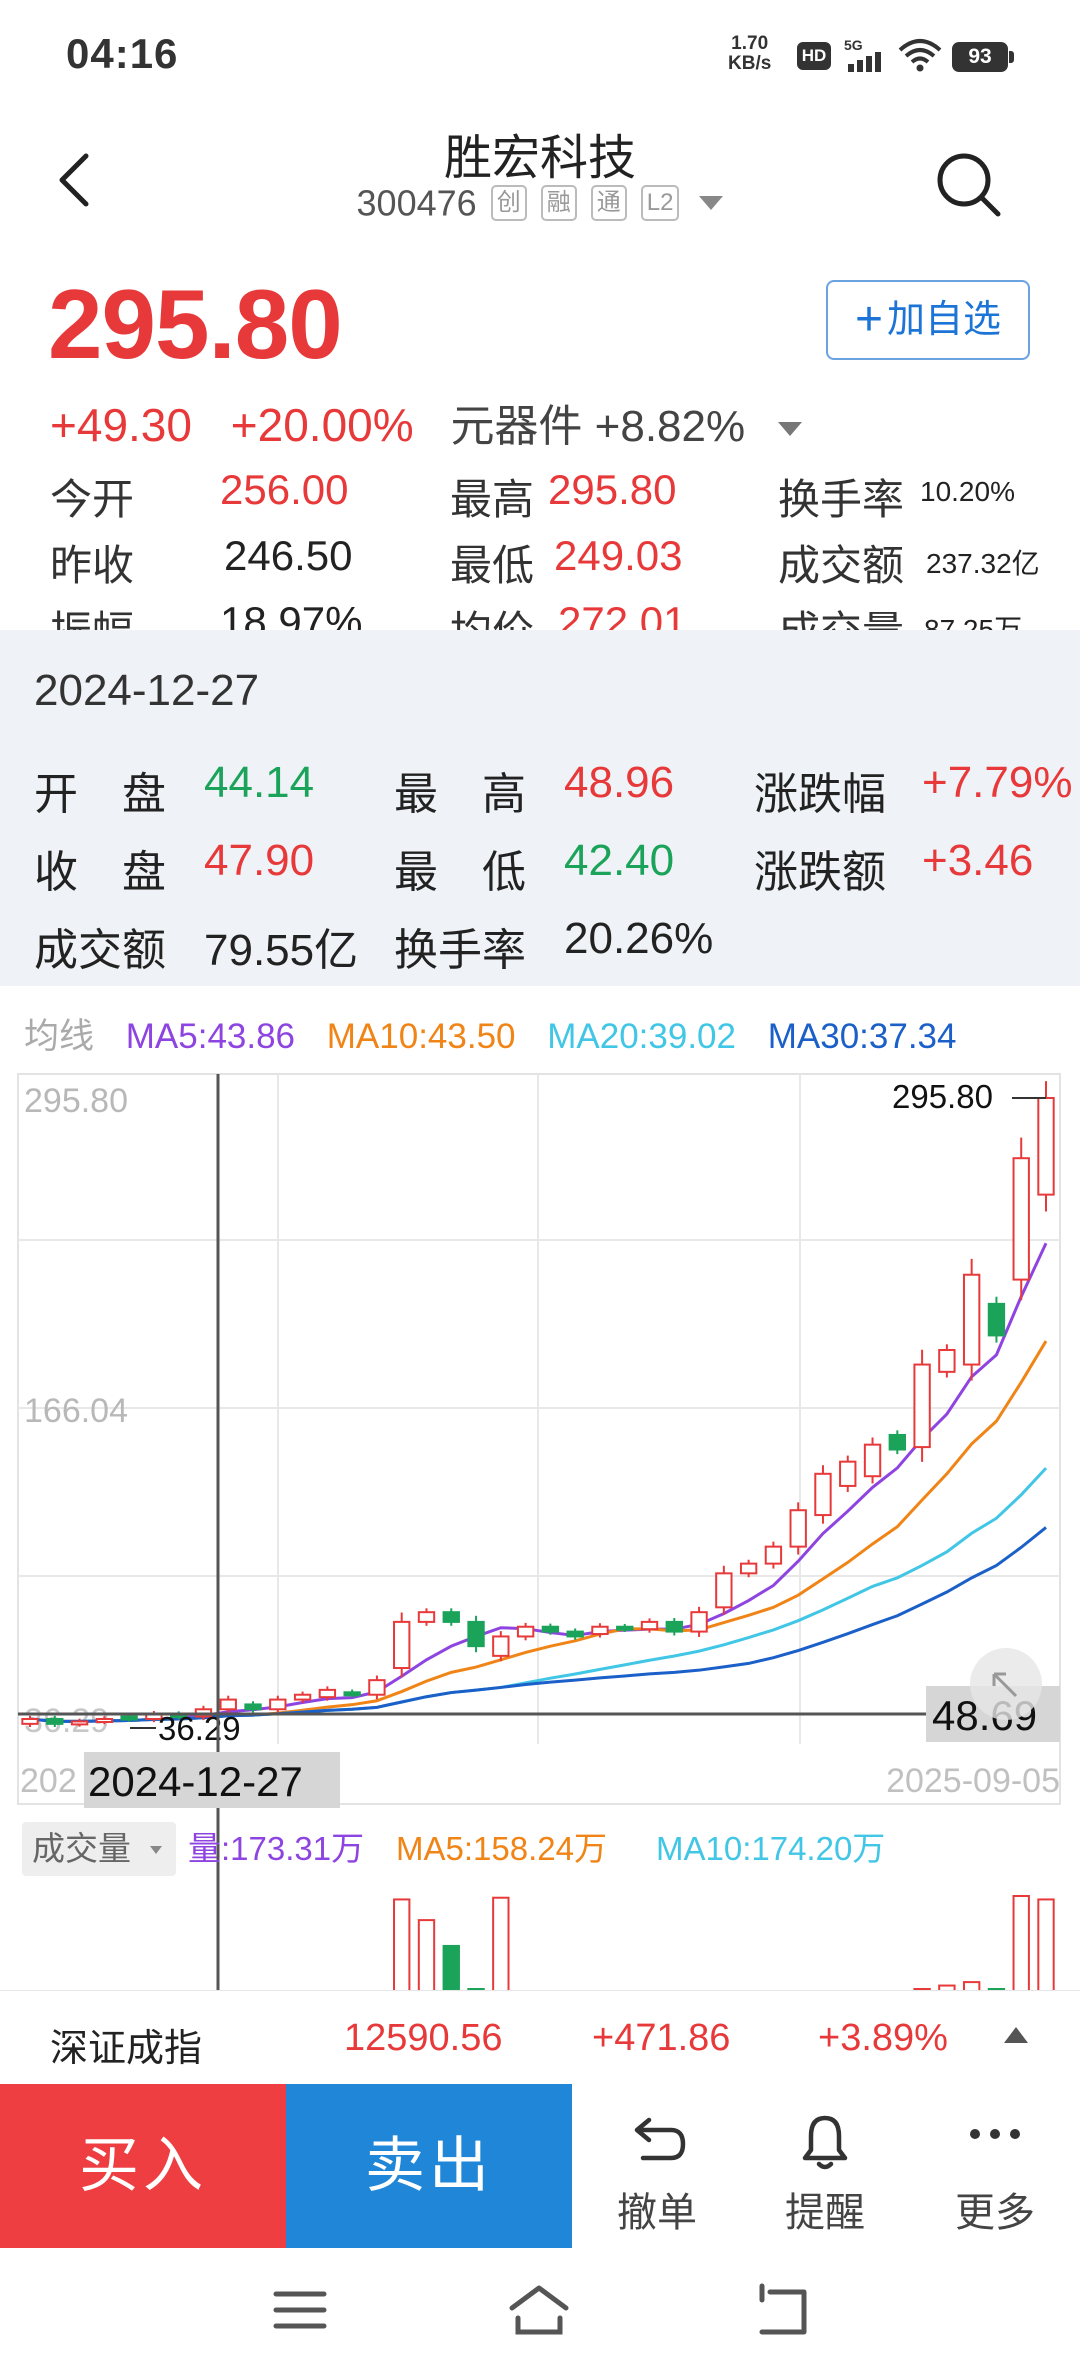 This screenshot has width=1080, height=2376. What do you see at coordinates (538, 1624) in the screenshot?
I see `ma30-line` at bounding box center [538, 1624].